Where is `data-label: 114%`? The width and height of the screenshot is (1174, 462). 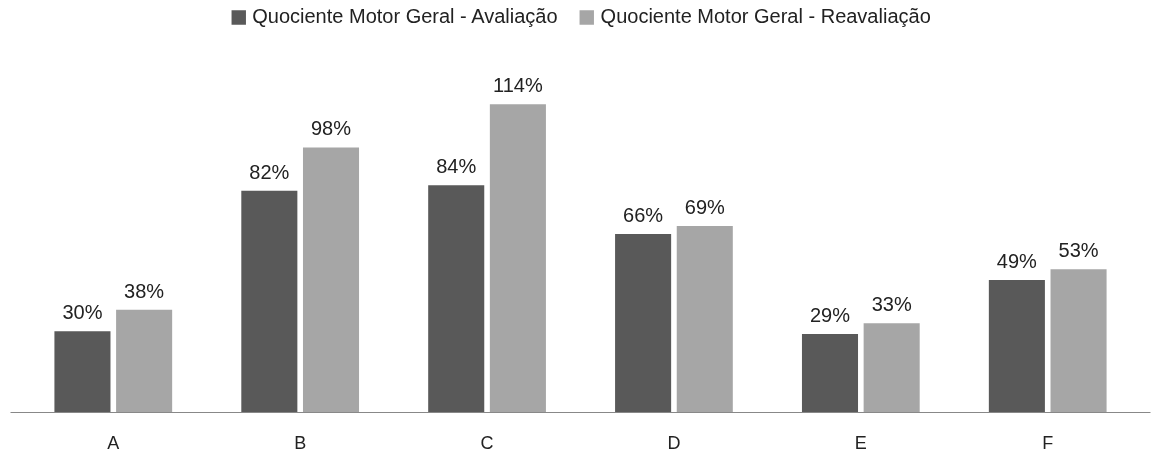 data-label: 114% is located at coordinates (518, 85).